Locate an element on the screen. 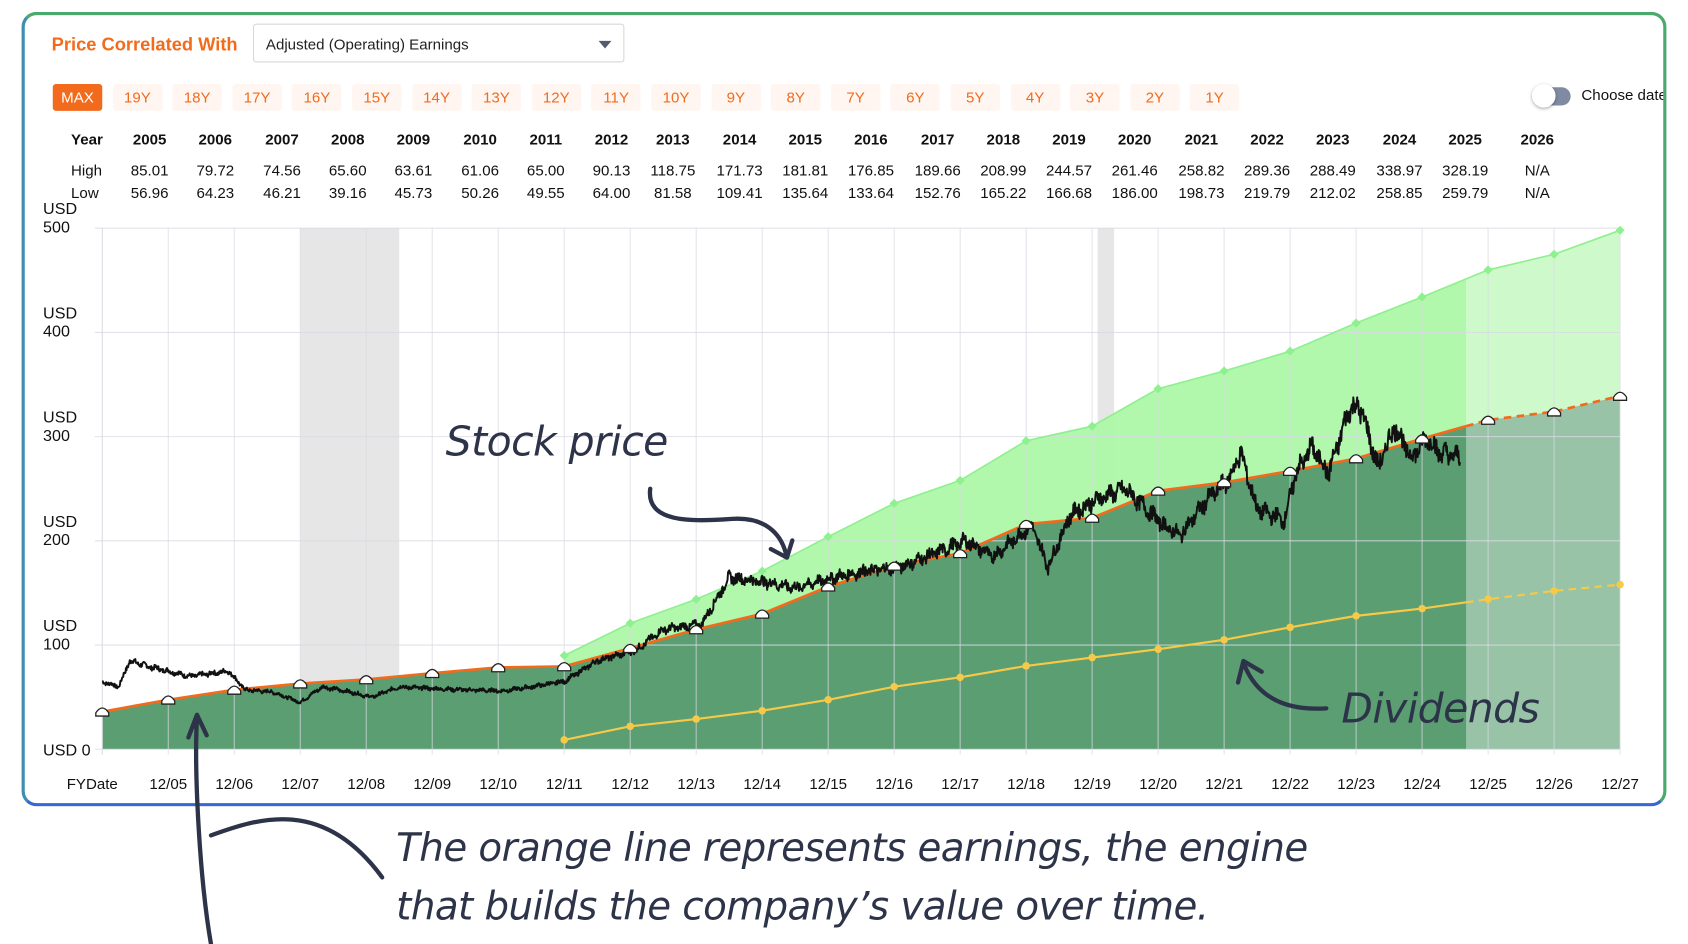 This screenshot has width=1688, height=944. correlation-select: Adjusted (Operating) Earnings is located at coordinates (438, 43).